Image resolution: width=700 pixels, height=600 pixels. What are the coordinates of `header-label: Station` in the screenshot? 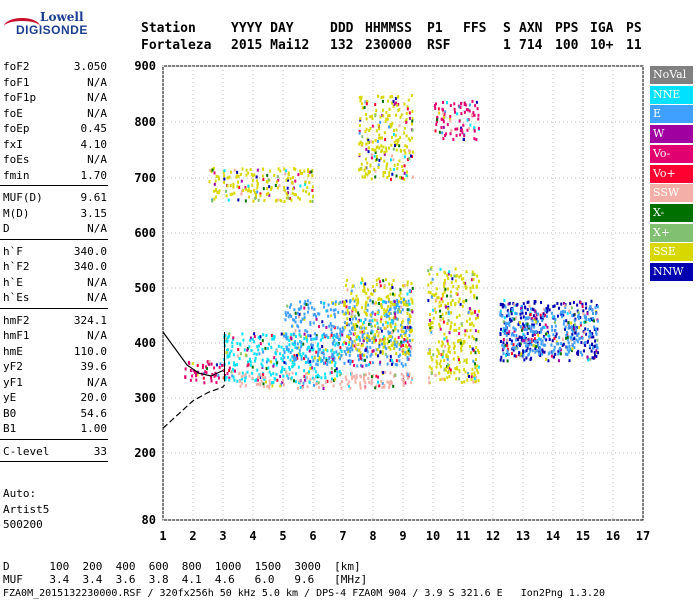 It's located at (168, 28).